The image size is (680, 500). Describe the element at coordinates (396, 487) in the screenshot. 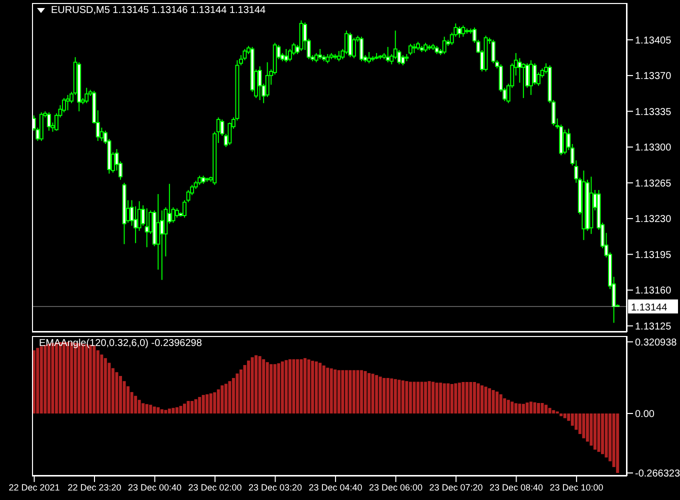

I see `x-tick-label: 23 Dec 06:00` at that location.